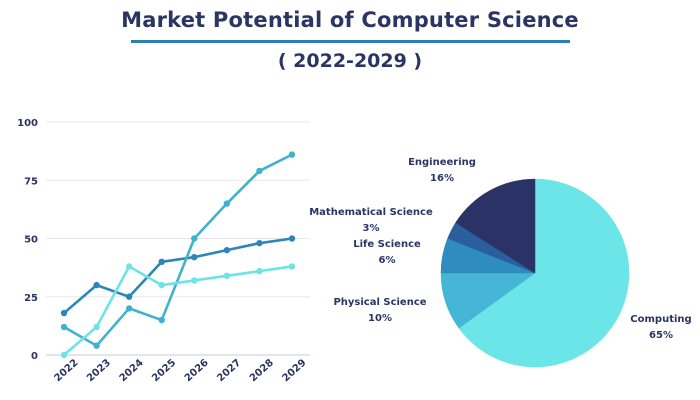  What do you see at coordinates (442, 178) in the screenshot?
I see `pie-percent: 16%` at bounding box center [442, 178].